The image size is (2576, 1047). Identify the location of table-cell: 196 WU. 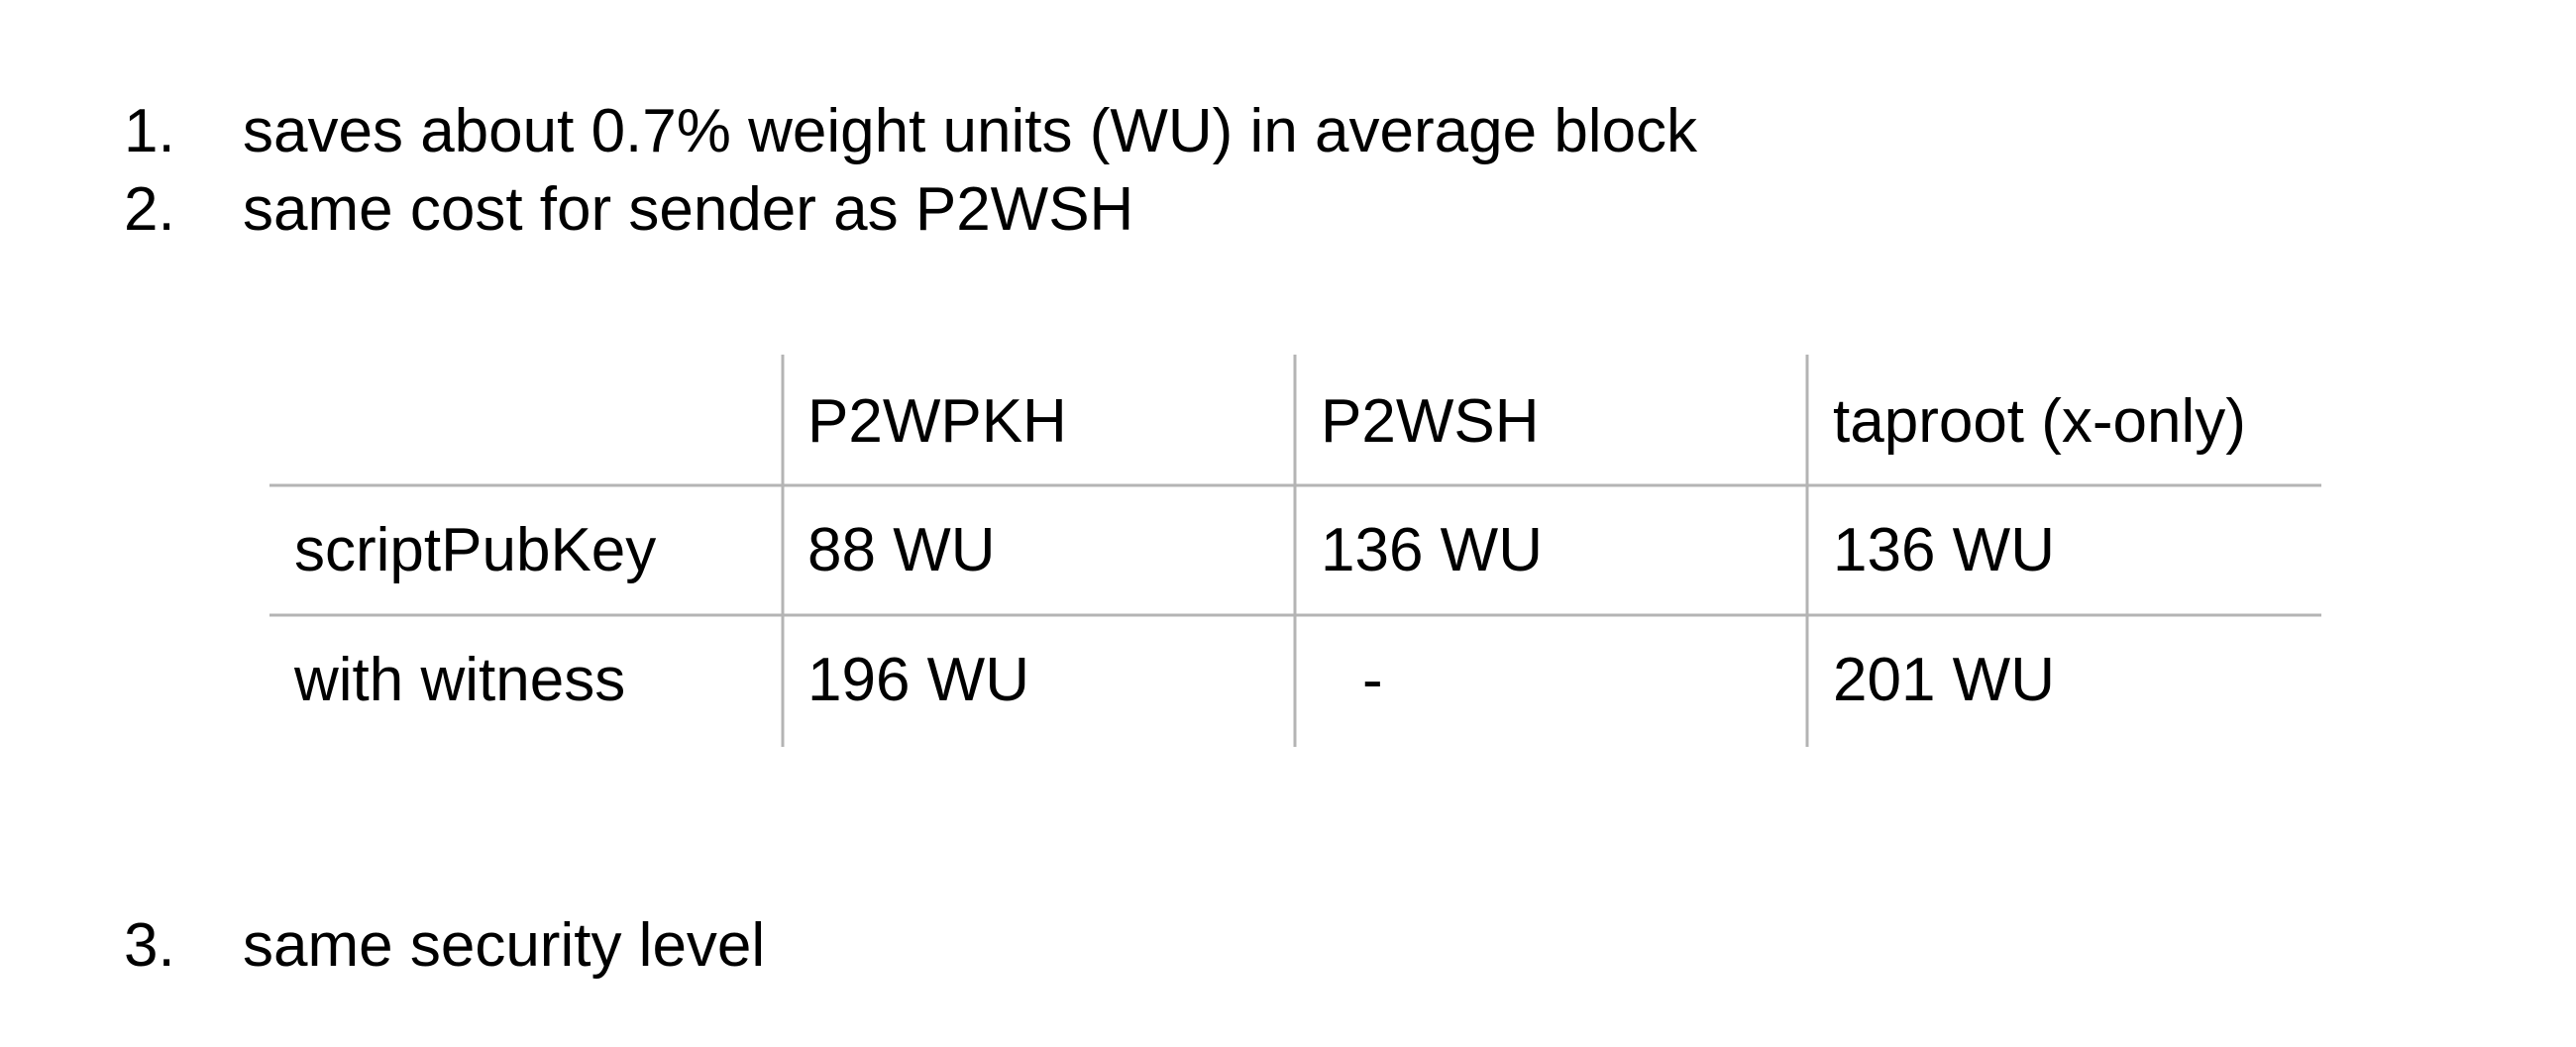
(918, 680).